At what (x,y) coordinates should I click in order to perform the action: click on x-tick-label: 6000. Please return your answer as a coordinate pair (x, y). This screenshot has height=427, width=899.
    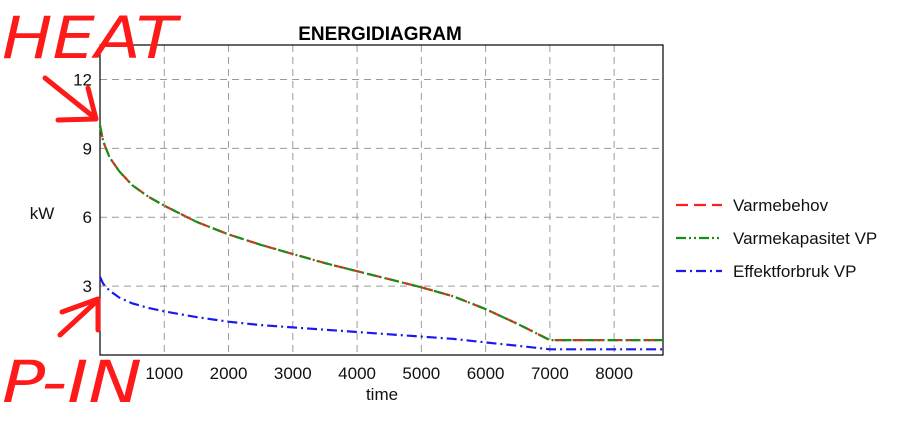
    Looking at the image, I should click on (486, 373).